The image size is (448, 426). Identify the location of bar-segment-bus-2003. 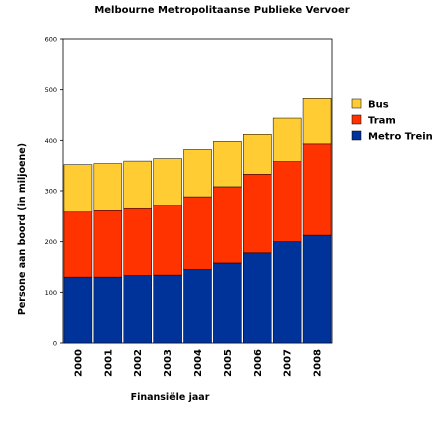
(167, 182).